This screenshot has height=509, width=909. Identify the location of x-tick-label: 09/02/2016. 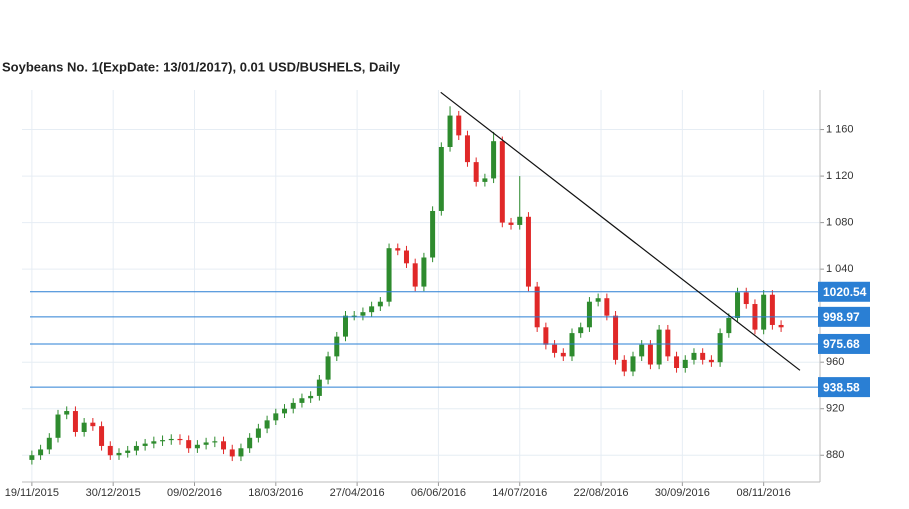
(194, 493).